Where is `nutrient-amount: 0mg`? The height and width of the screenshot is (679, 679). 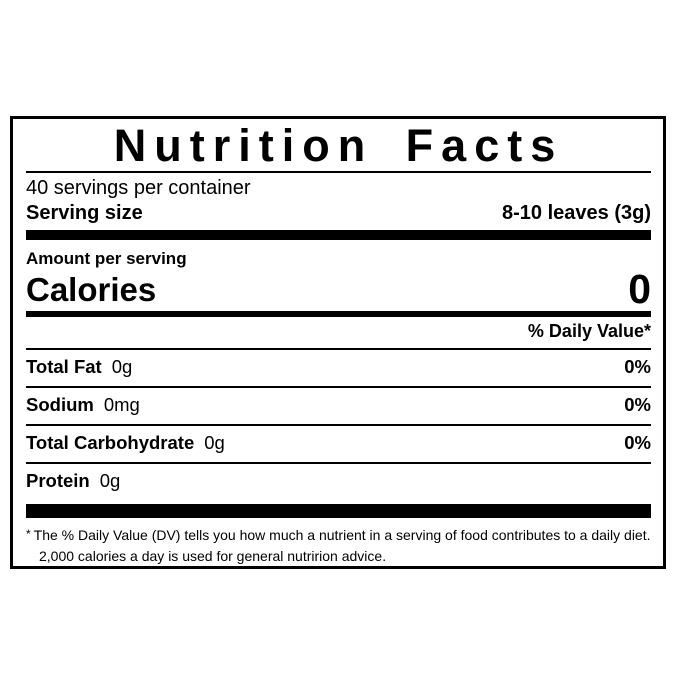 nutrient-amount: 0mg is located at coordinates (121, 404).